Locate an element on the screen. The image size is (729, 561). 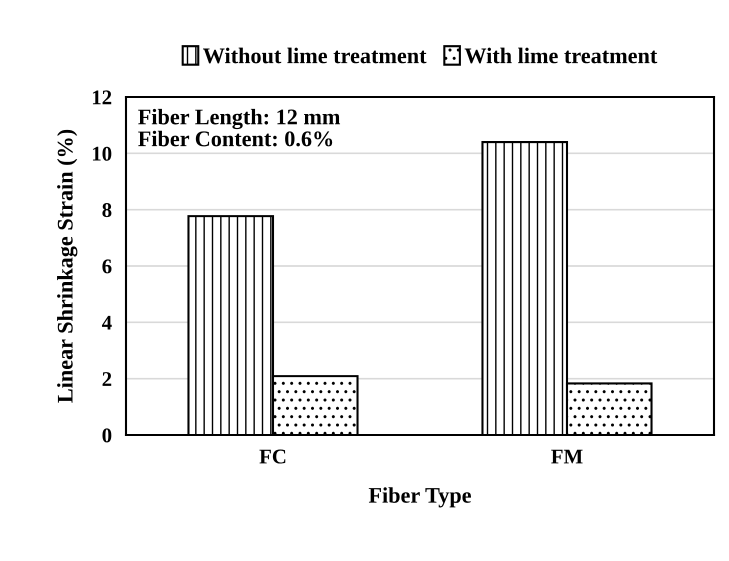
y-tick-label: 6 is located at coordinates (107, 266).